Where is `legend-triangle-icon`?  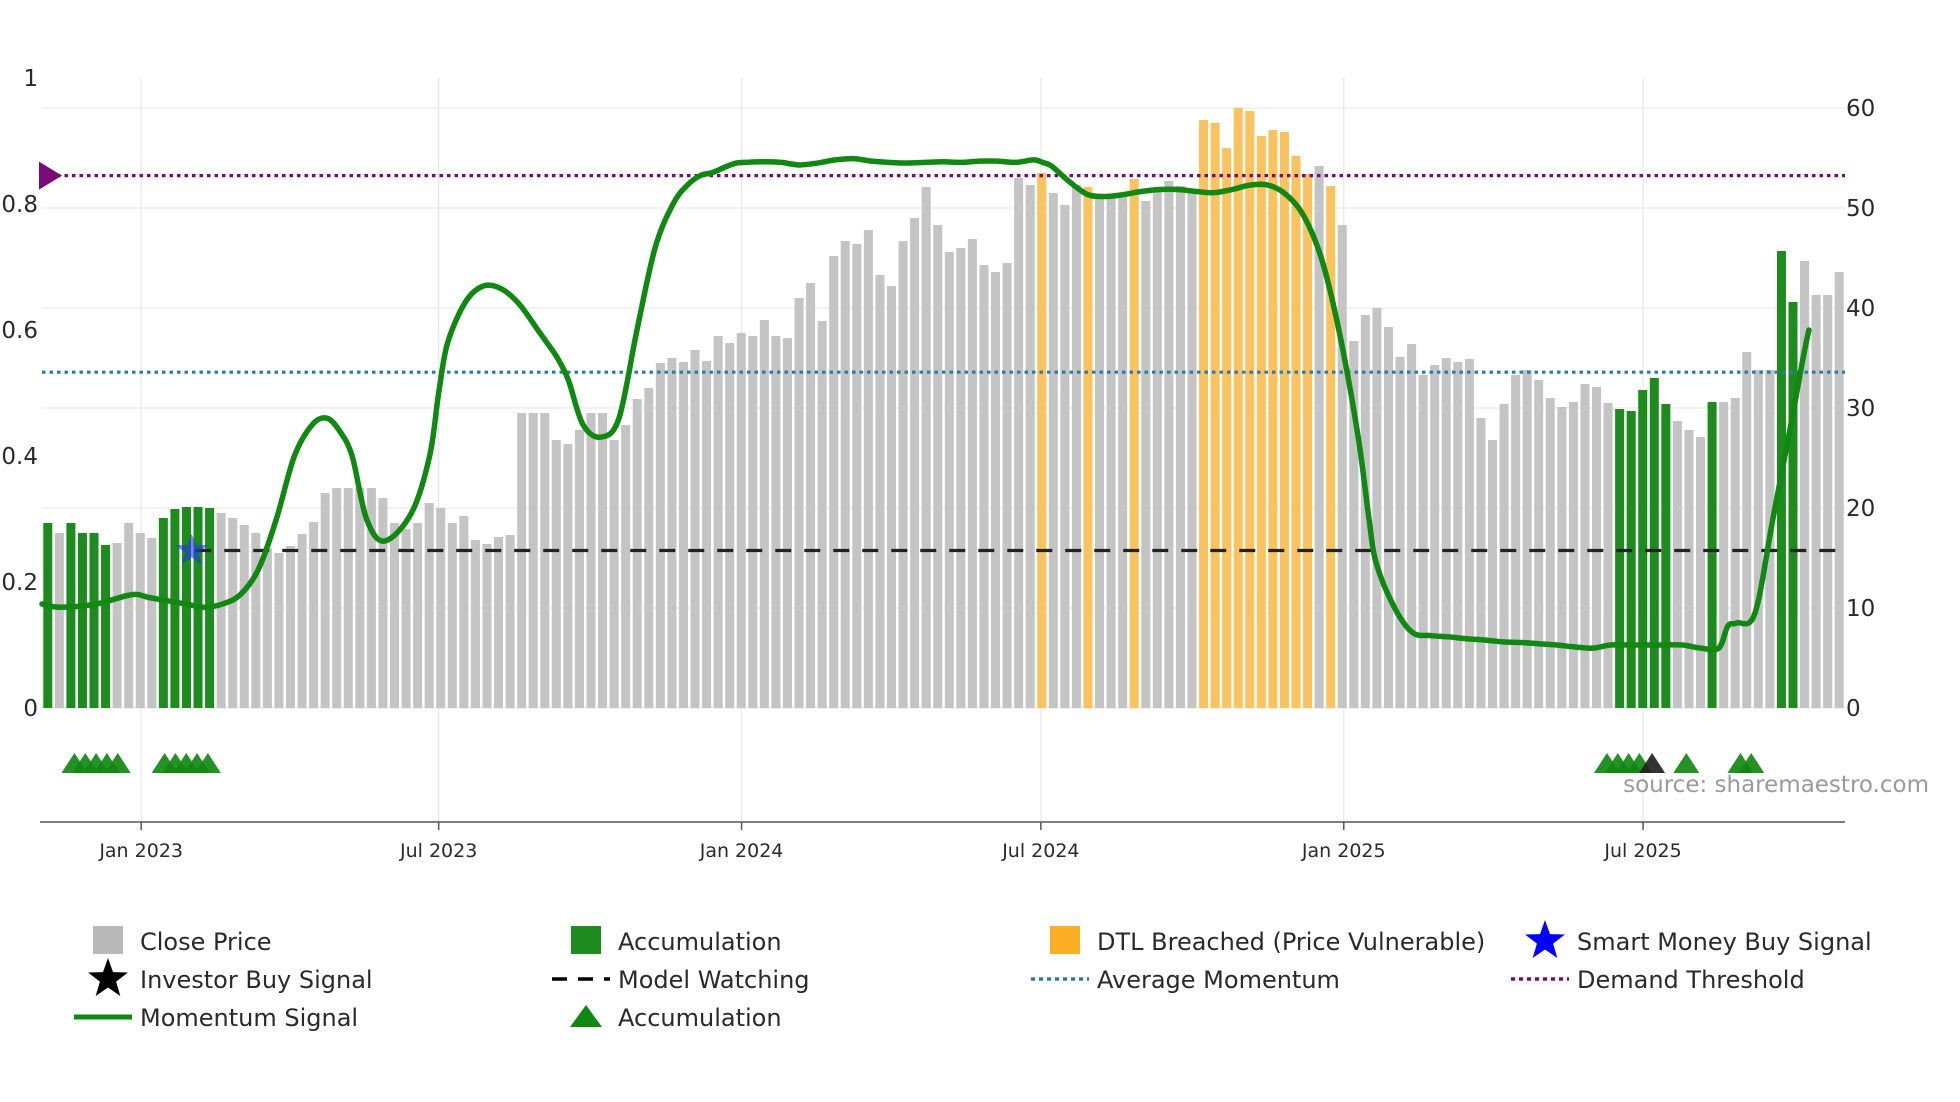
legend-triangle-icon is located at coordinates (586, 1016).